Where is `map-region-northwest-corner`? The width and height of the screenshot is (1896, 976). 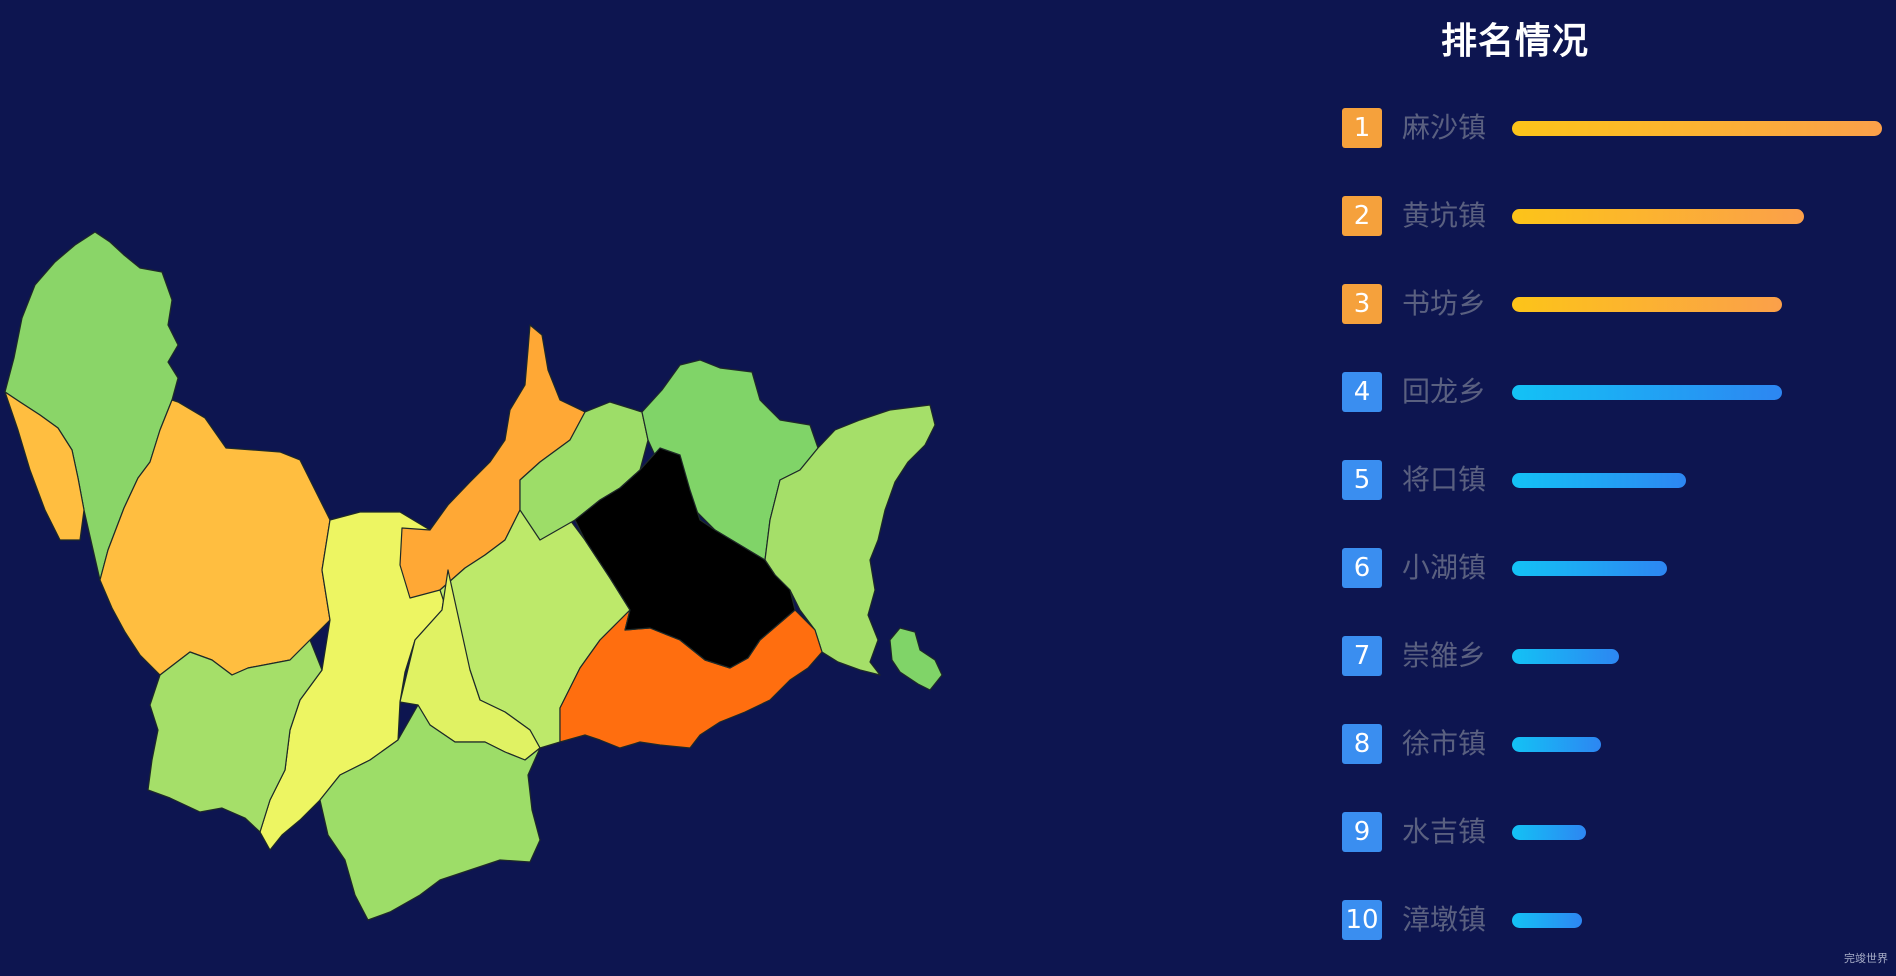 map-region-northwest-corner is located at coordinates (44, 466).